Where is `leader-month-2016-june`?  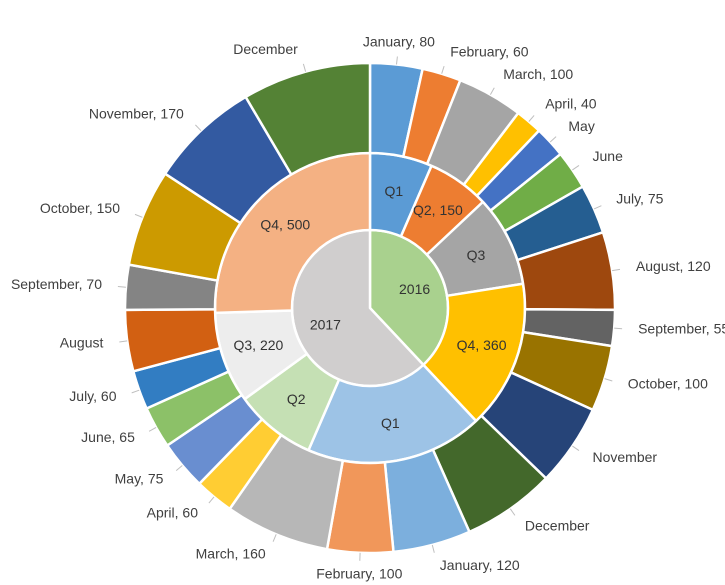
leader-month-2016-june is located at coordinates (576, 167).